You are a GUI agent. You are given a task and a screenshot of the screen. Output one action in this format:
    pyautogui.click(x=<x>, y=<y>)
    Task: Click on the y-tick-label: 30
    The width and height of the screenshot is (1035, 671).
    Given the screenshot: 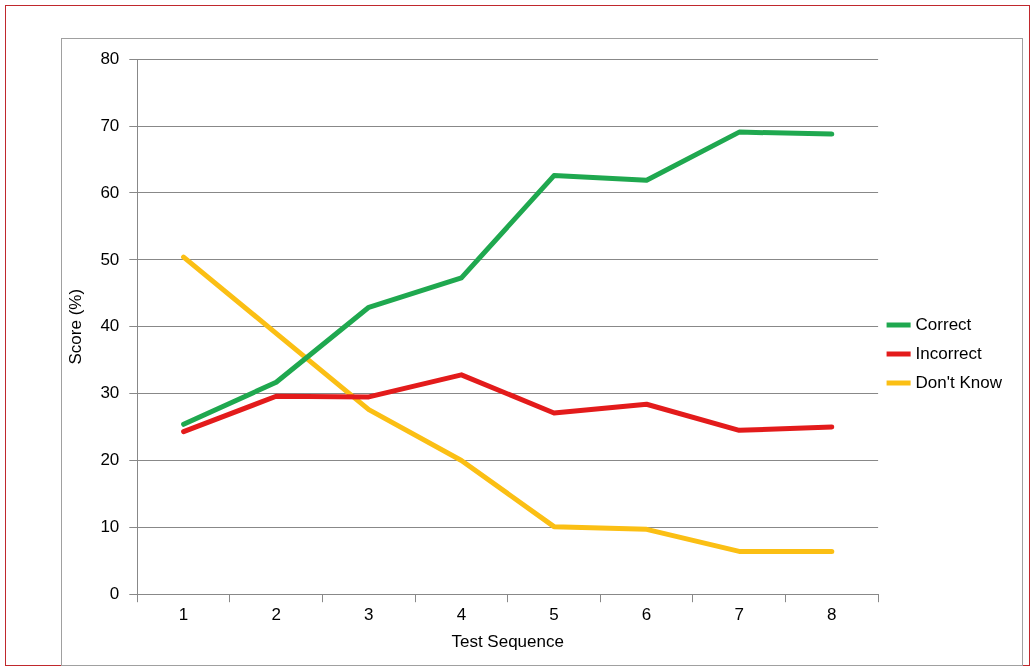 What is the action you would take?
    pyautogui.click(x=110, y=393)
    